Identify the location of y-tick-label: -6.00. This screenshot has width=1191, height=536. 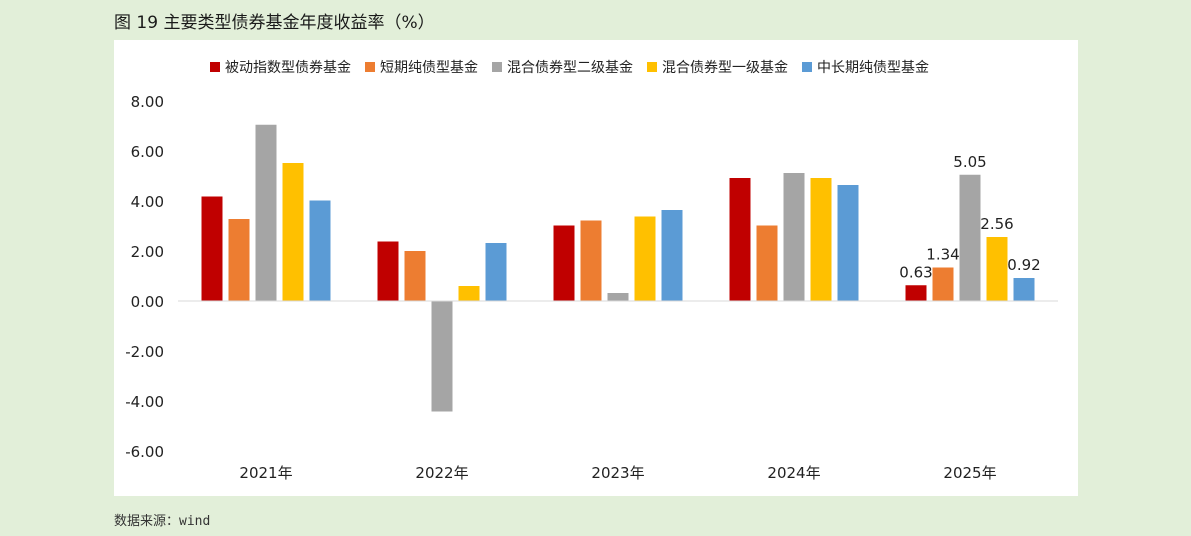
(144, 452).